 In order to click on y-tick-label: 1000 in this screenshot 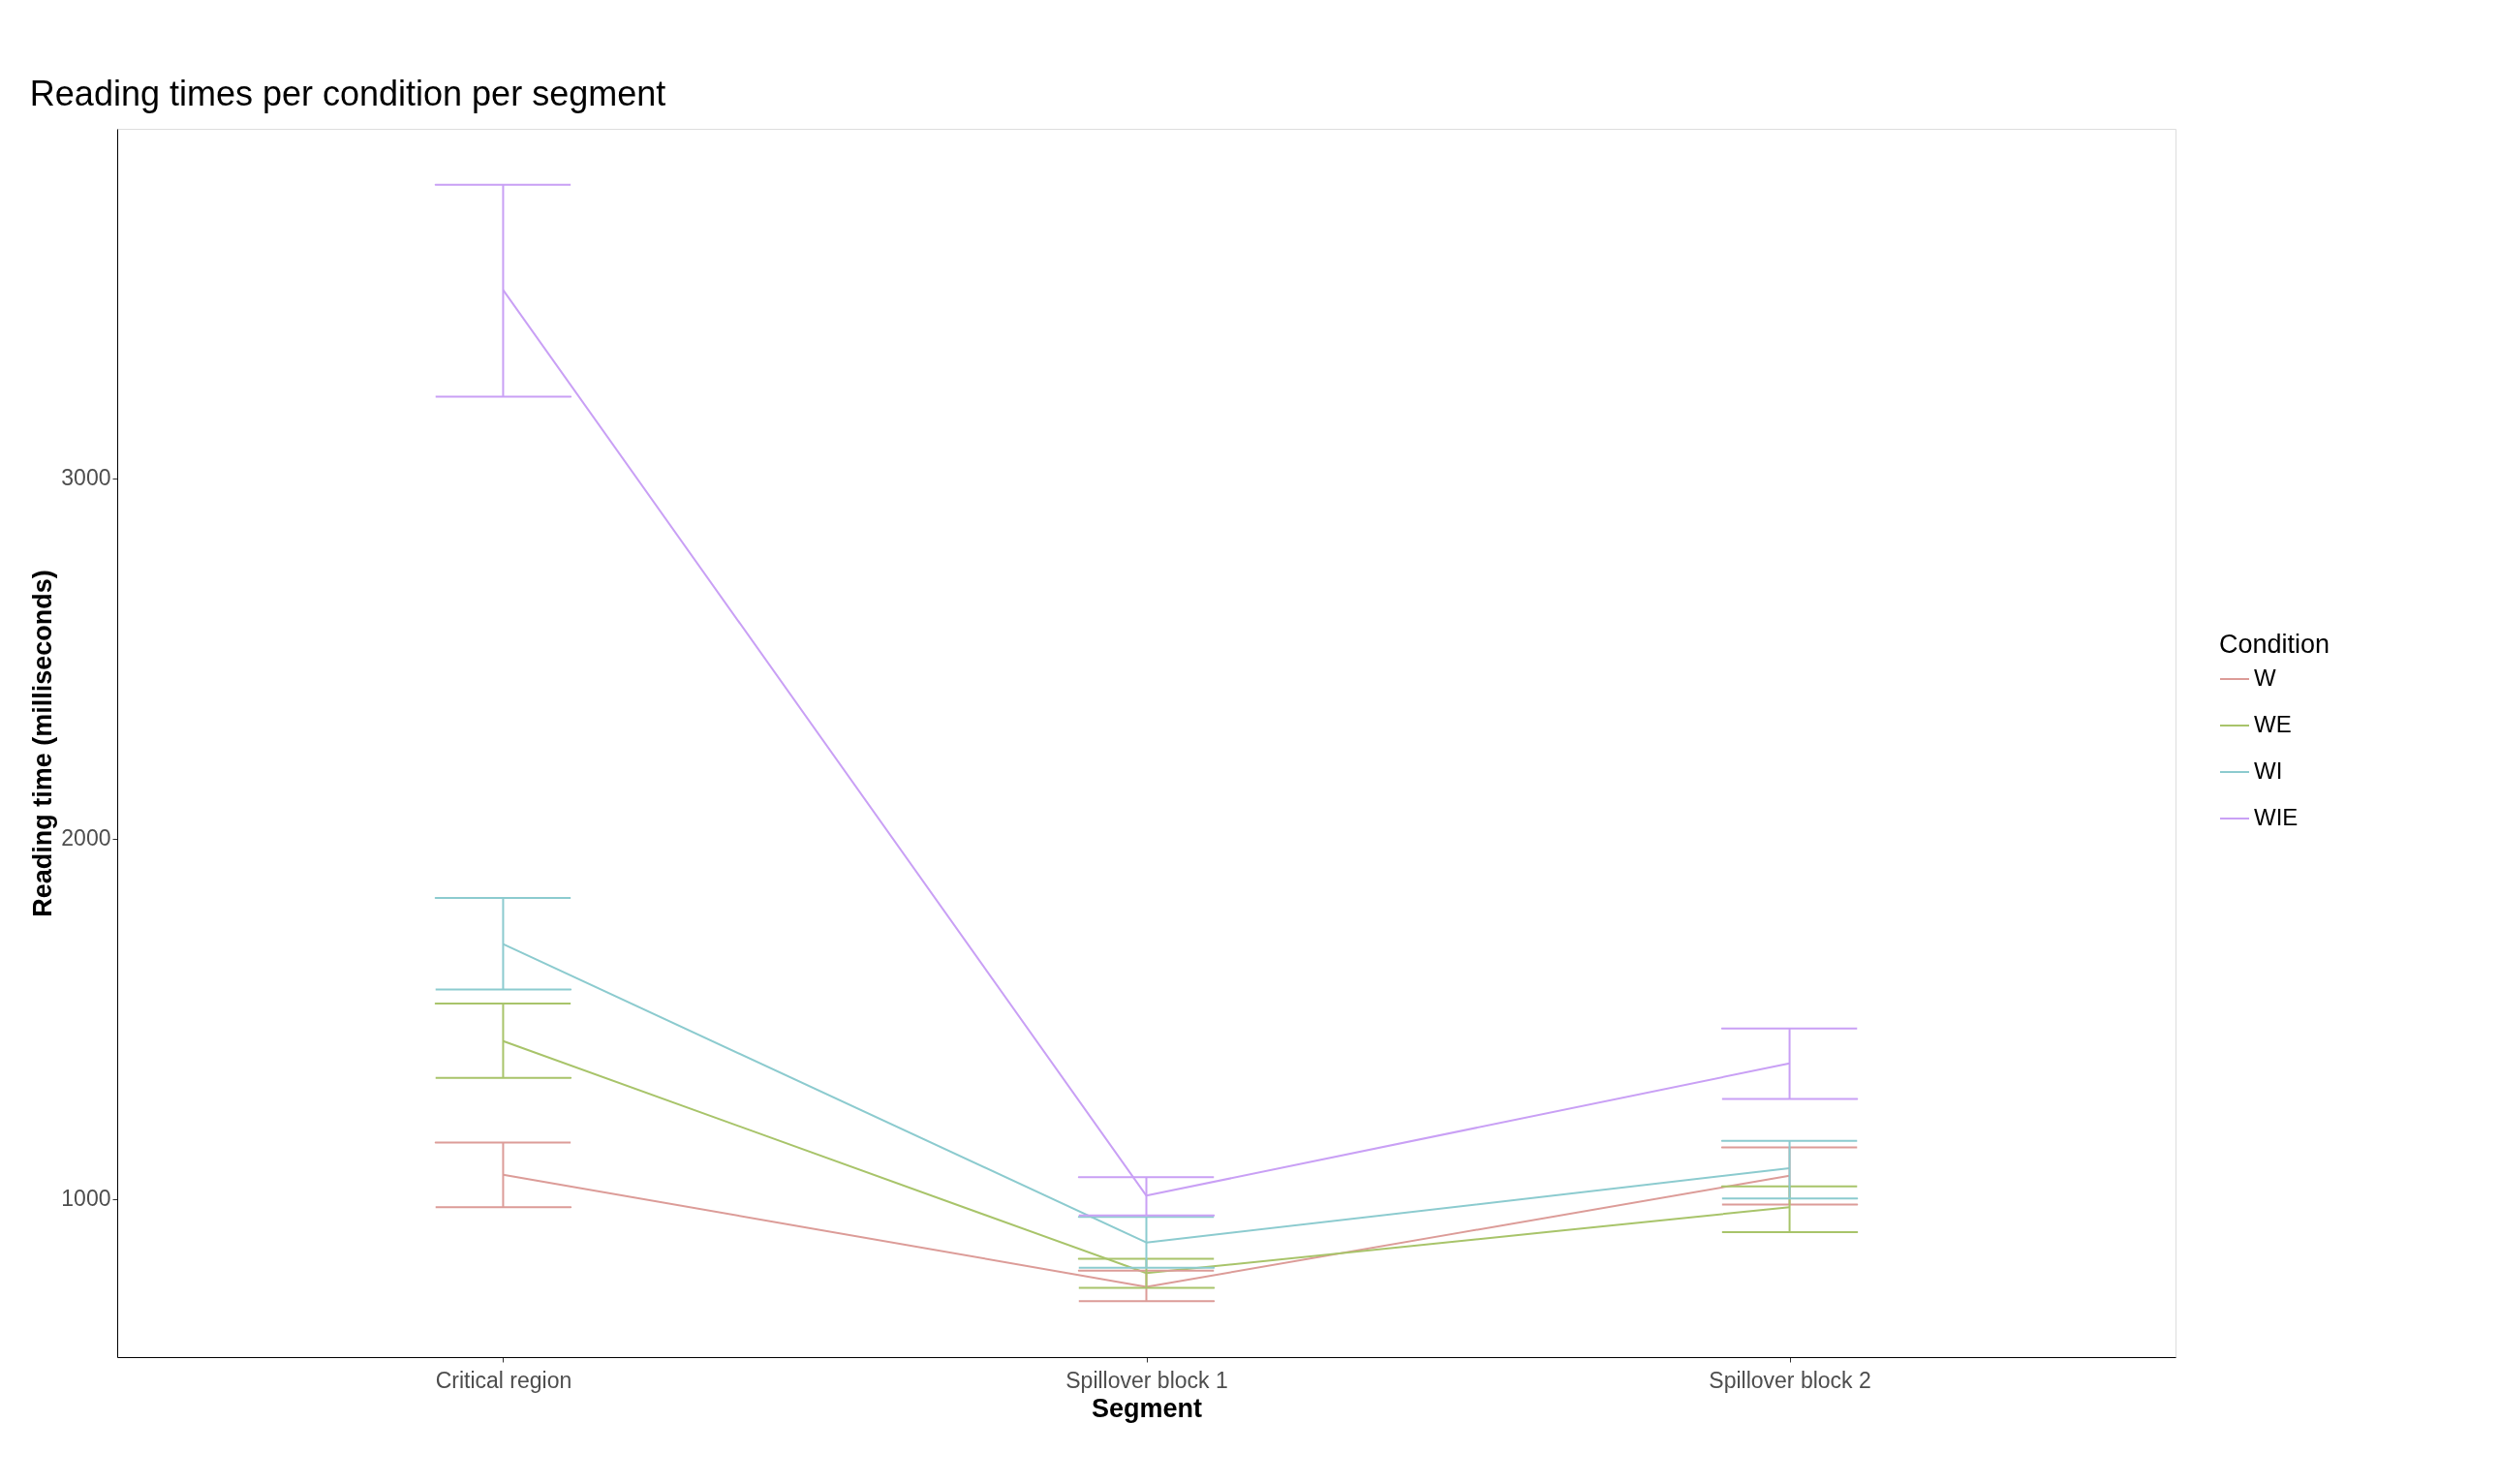, I will do `click(86, 1199)`.